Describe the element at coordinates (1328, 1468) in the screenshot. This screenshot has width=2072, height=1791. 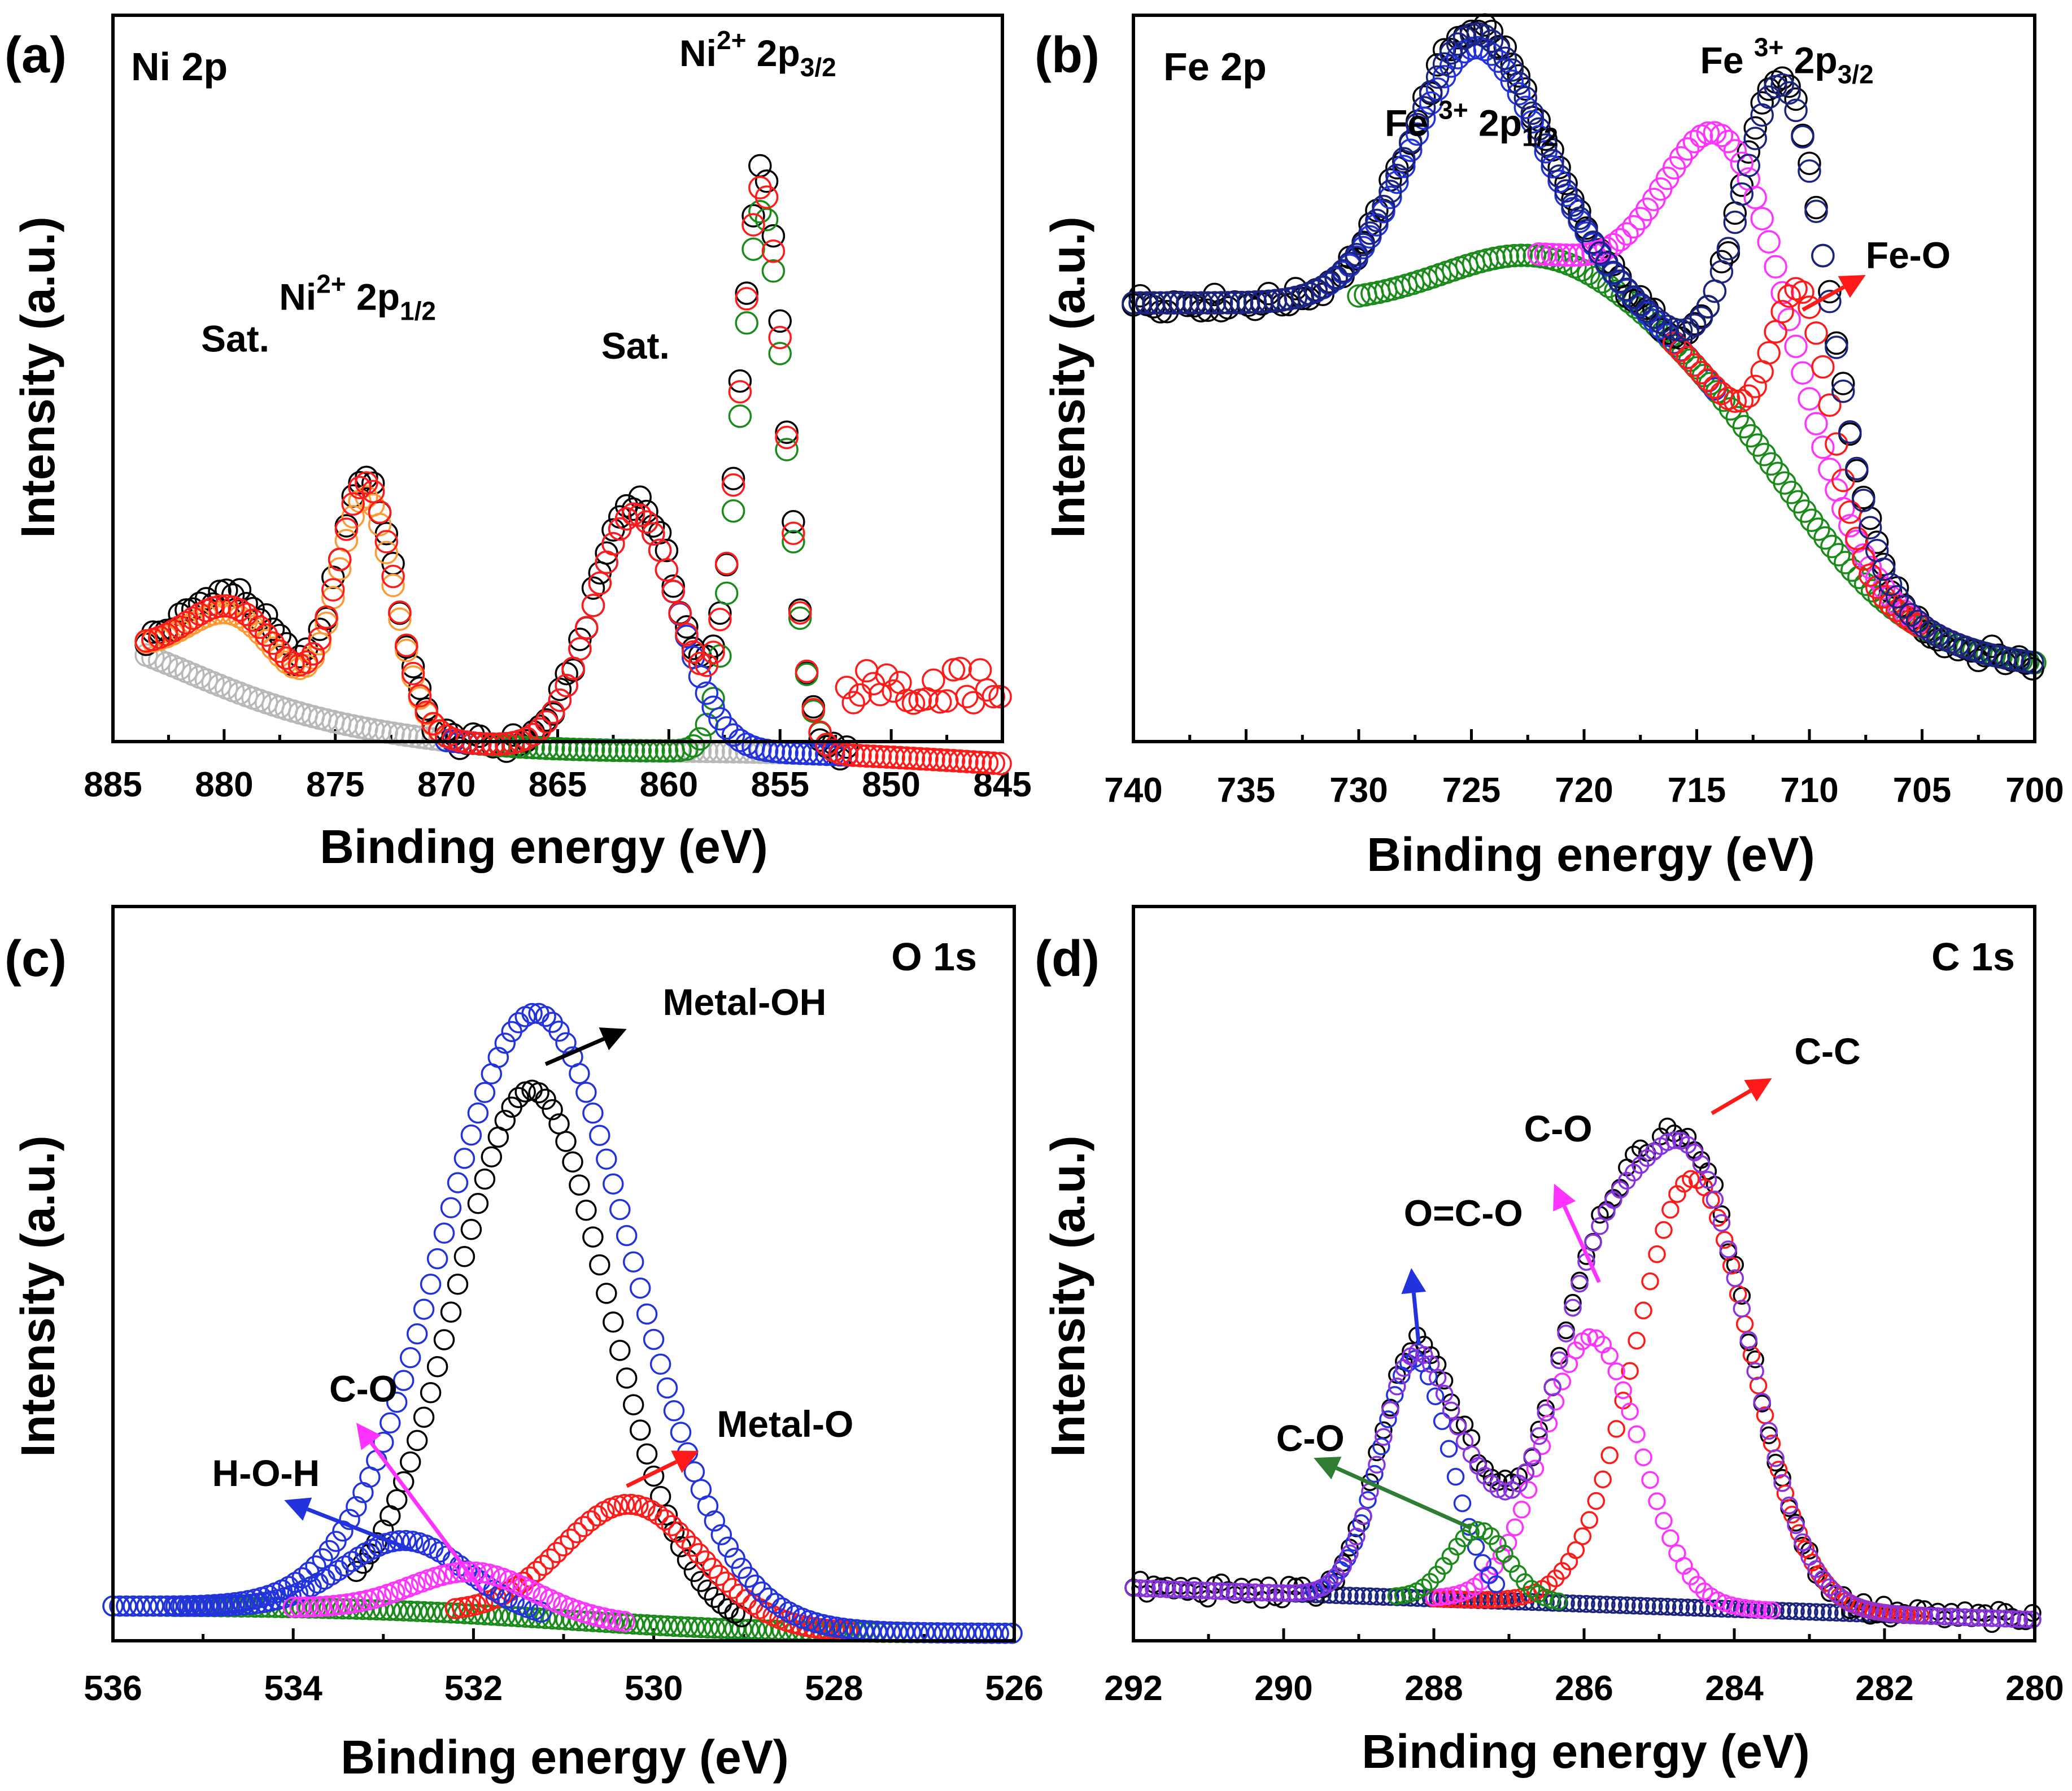
I see `annotation-arrowhead` at that location.